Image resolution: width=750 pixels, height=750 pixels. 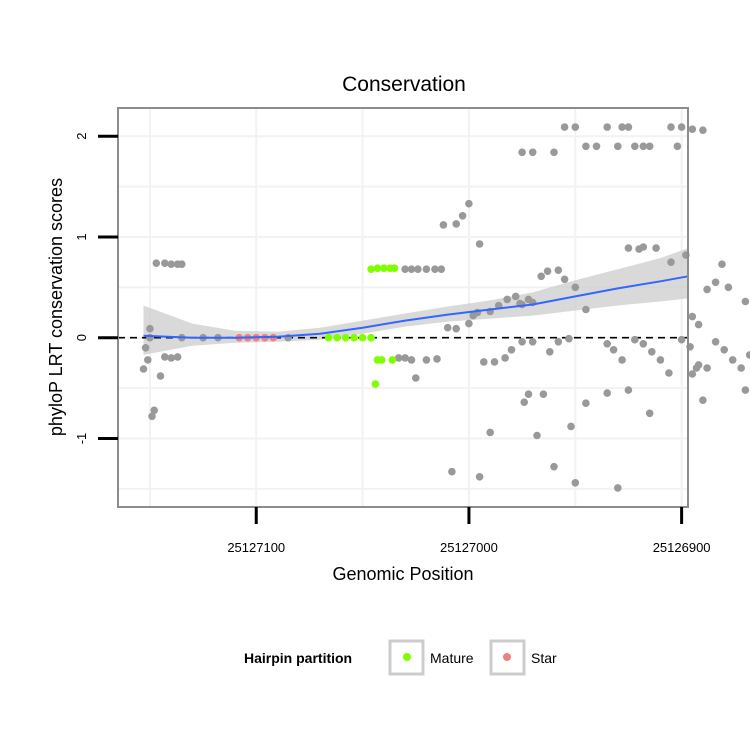 I want to click on legend-dot-mature, so click(x=407, y=657).